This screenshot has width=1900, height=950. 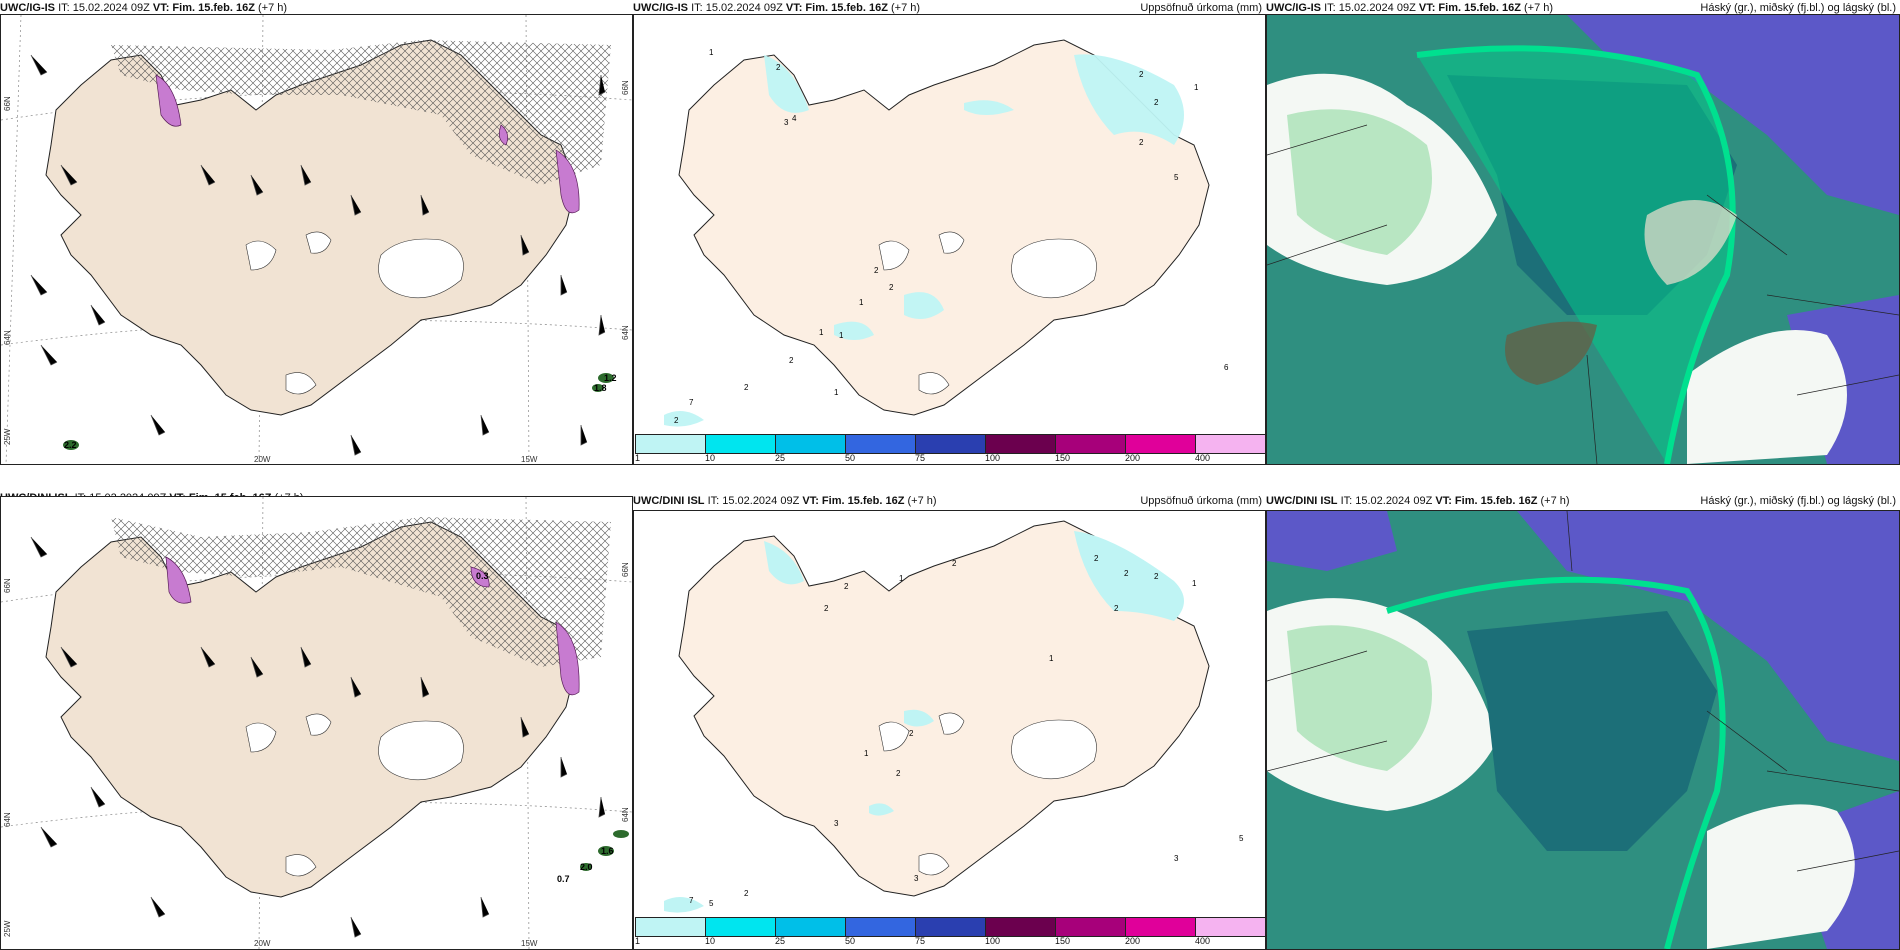 What do you see at coordinates (1203, 941) in the screenshot?
I see `legend-tick: 400` at bounding box center [1203, 941].